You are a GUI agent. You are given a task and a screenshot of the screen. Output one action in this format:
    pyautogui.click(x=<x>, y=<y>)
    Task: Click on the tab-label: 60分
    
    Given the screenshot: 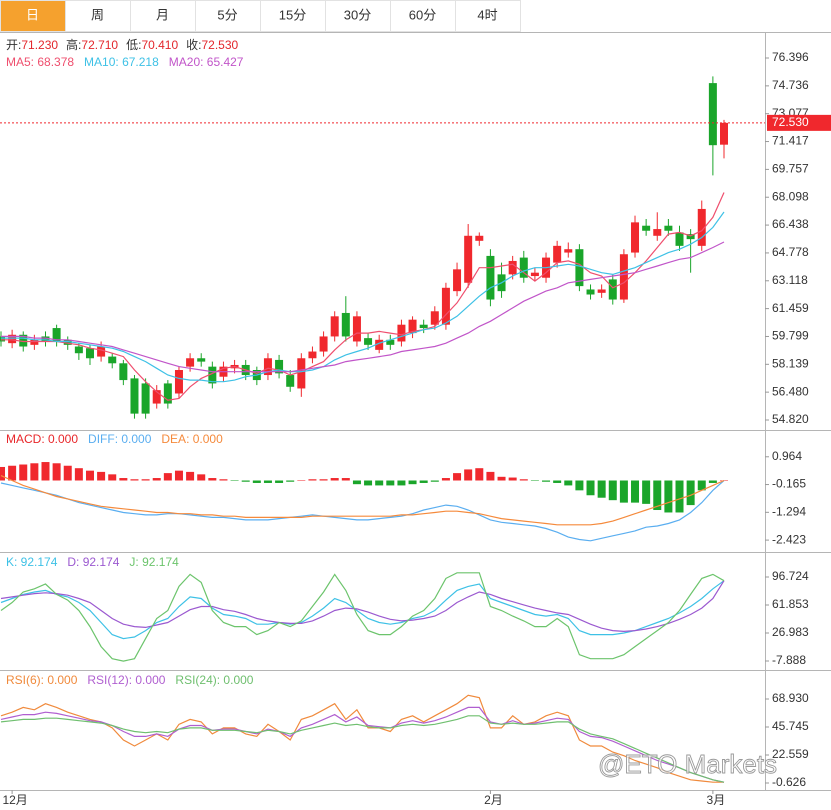 What is the action you would take?
    pyautogui.click(x=422, y=14)
    